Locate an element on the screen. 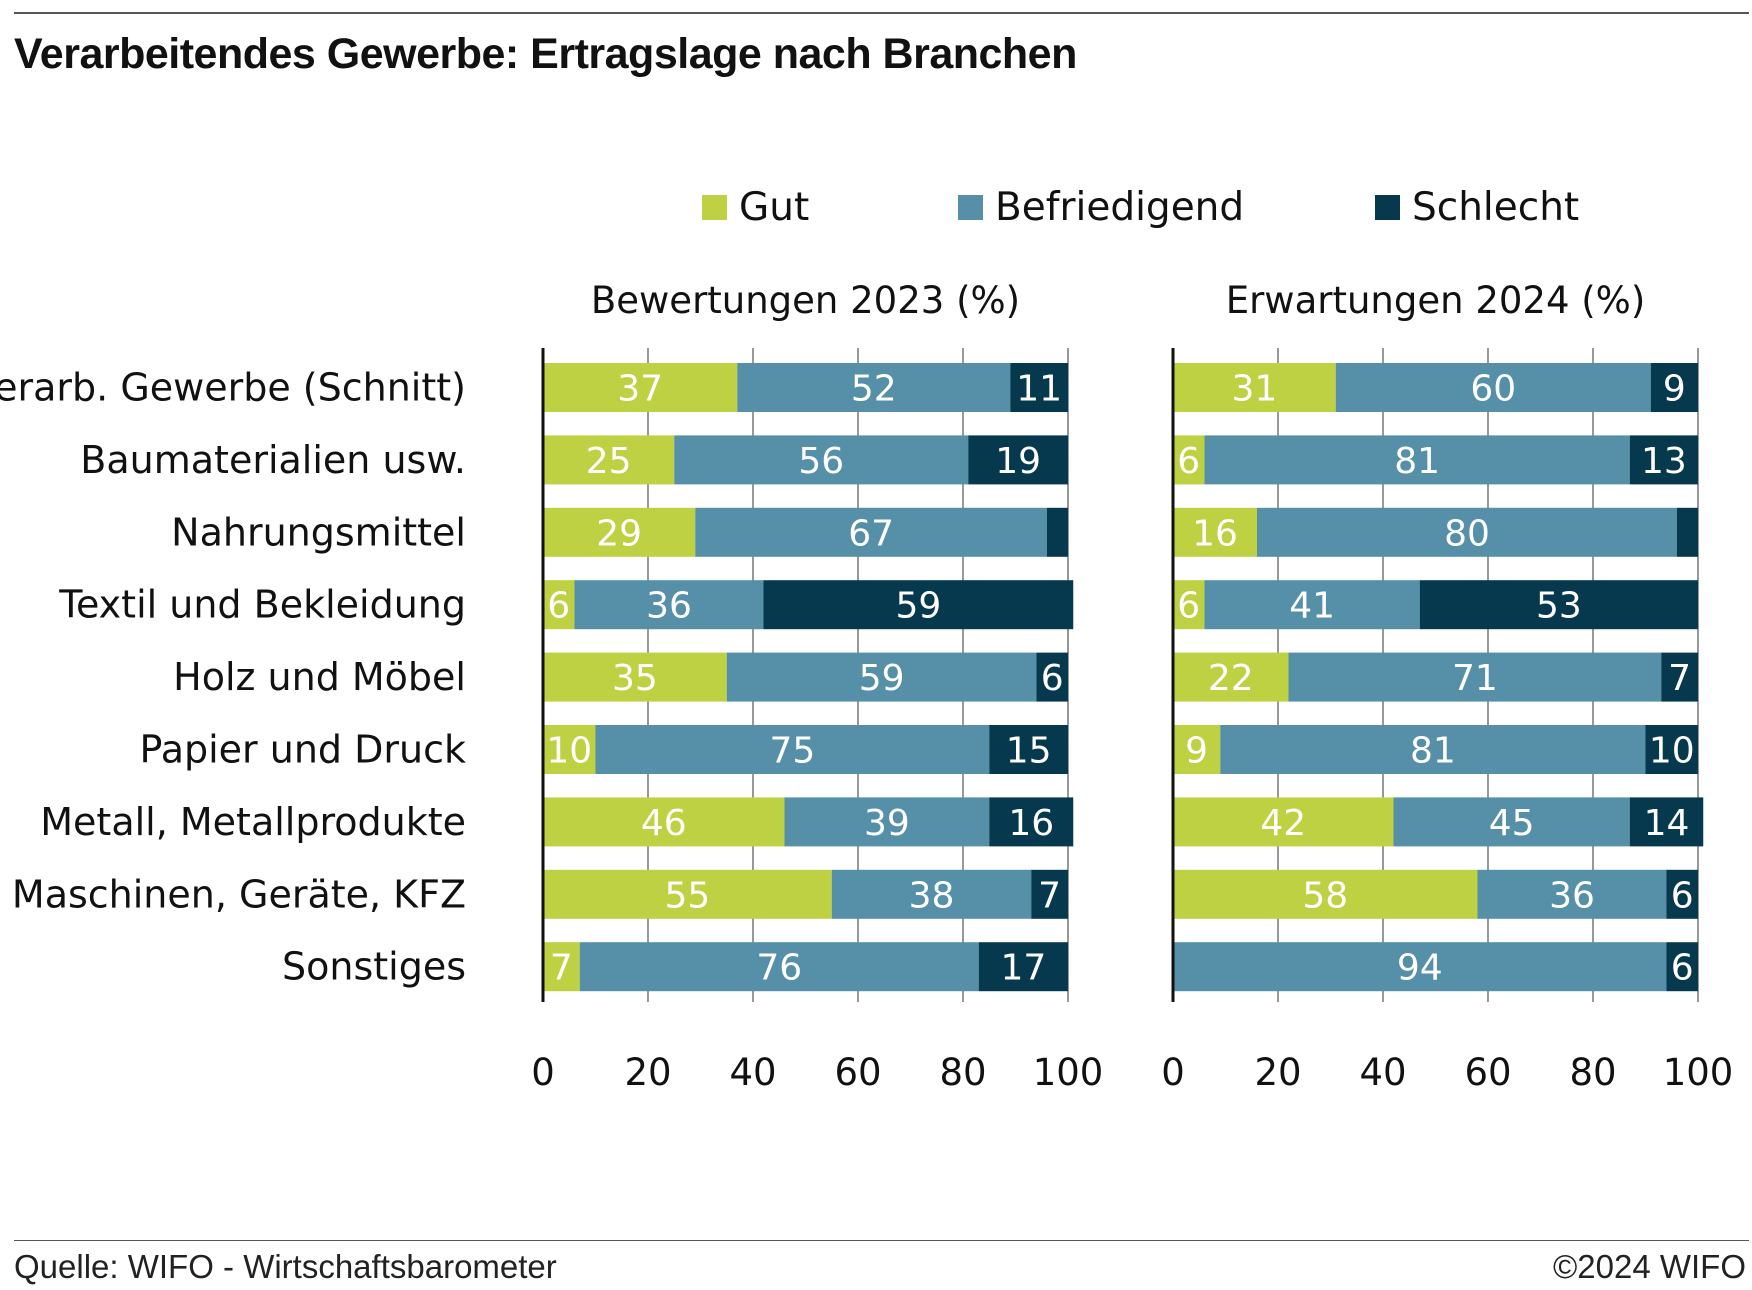  data-label: 71 is located at coordinates (1475, 678).